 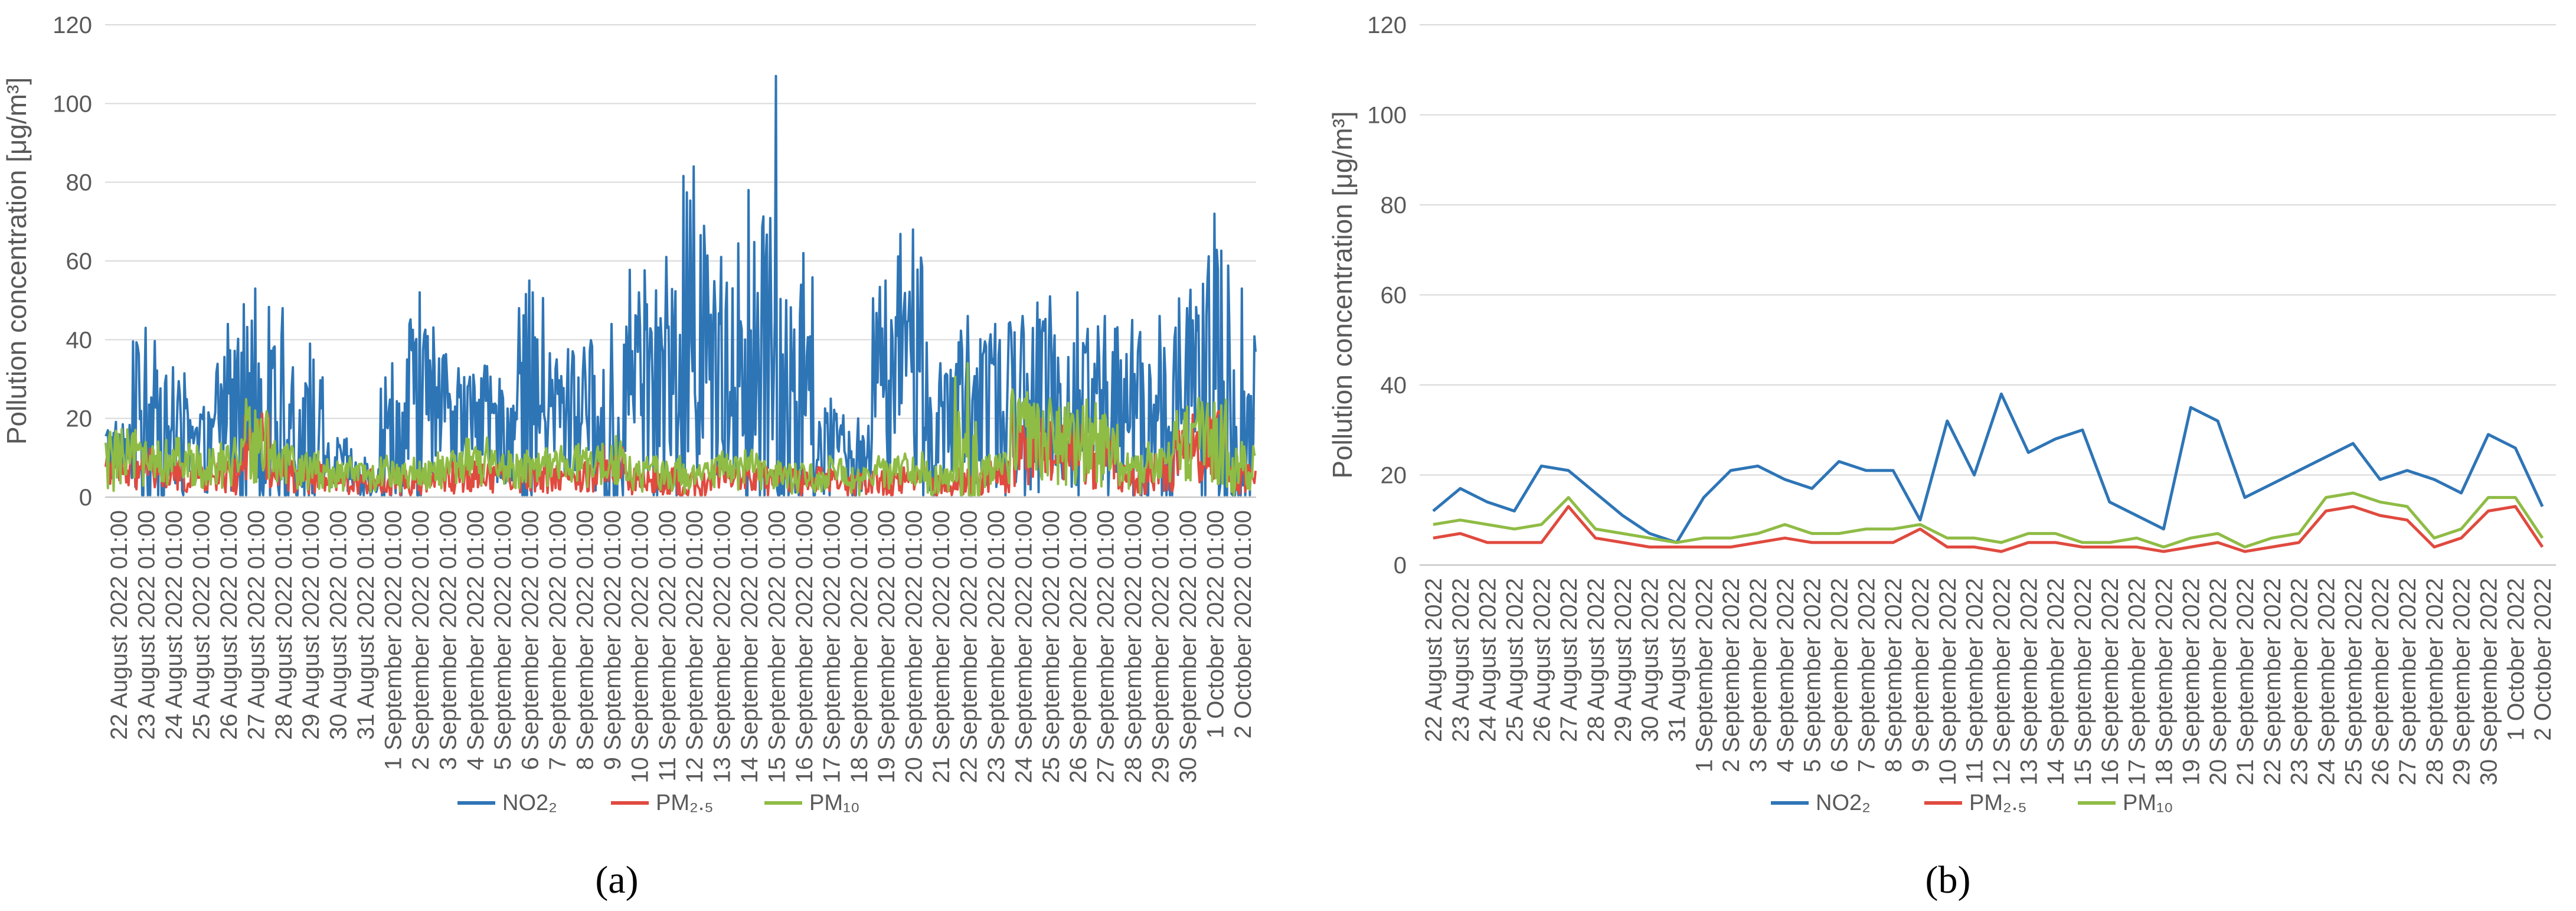 I want to click on x-tick-label: 16 September 2022 01:00, so click(x=805, y=647).